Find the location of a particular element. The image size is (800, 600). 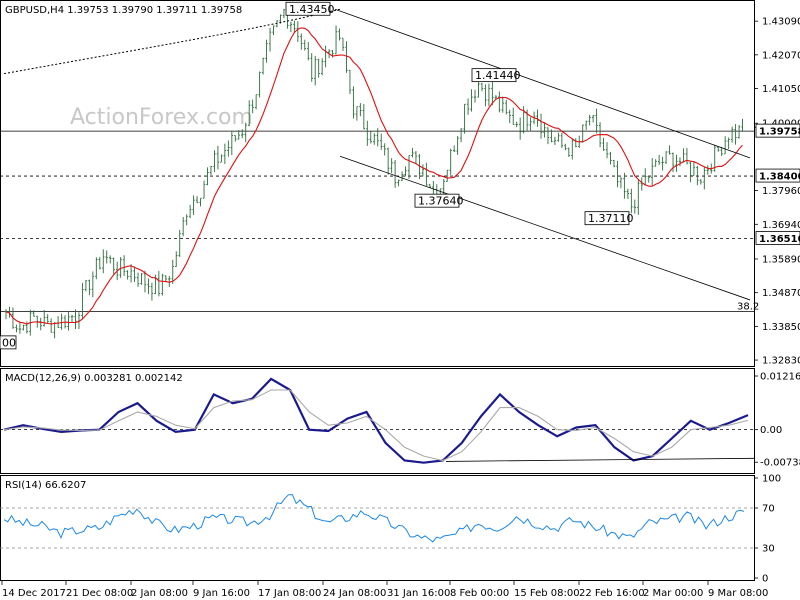

y-tick-label: 1.34870 is located at coordinates (781, 293).